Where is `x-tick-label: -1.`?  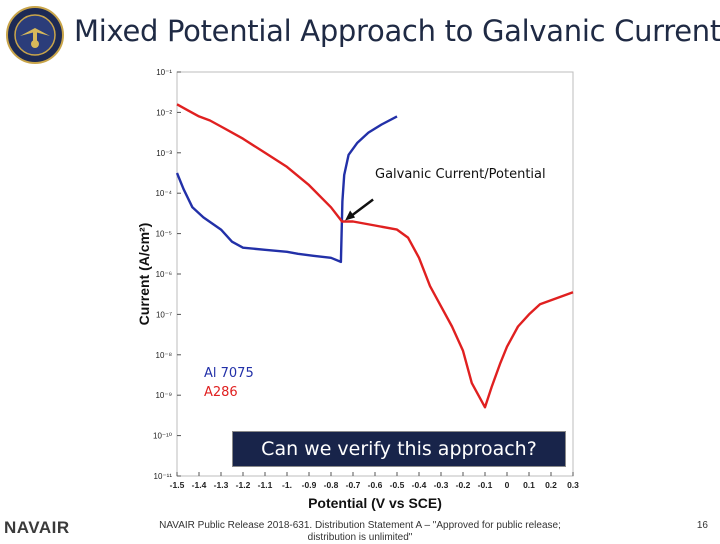 x-tick-label: -1. is located at coordinates (287, 485).